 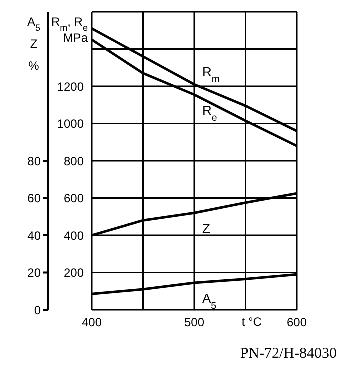 I want to click on y2-tick-label: 40, so click(x=35, y=235).